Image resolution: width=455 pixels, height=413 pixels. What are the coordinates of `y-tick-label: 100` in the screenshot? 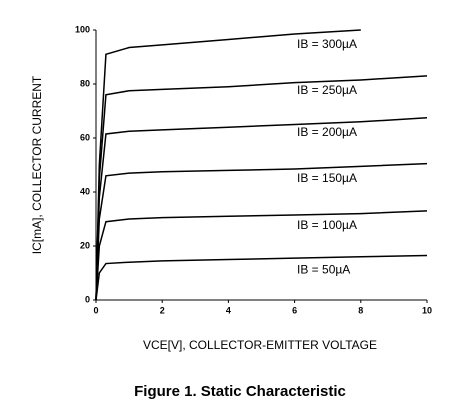 It's located at (82, 29).